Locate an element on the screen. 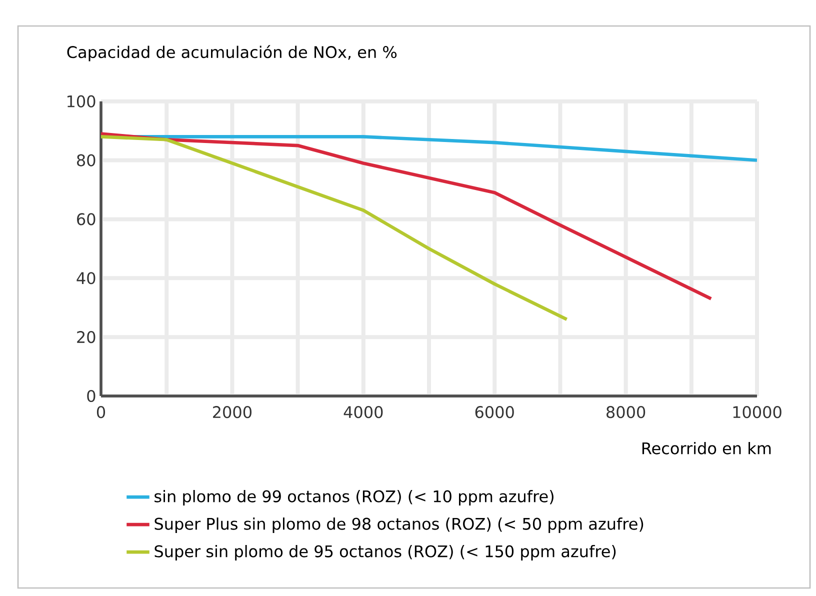 This screenshot has height=596, width=816. y-tick-label: 40 is located at coordinates (86, 278).